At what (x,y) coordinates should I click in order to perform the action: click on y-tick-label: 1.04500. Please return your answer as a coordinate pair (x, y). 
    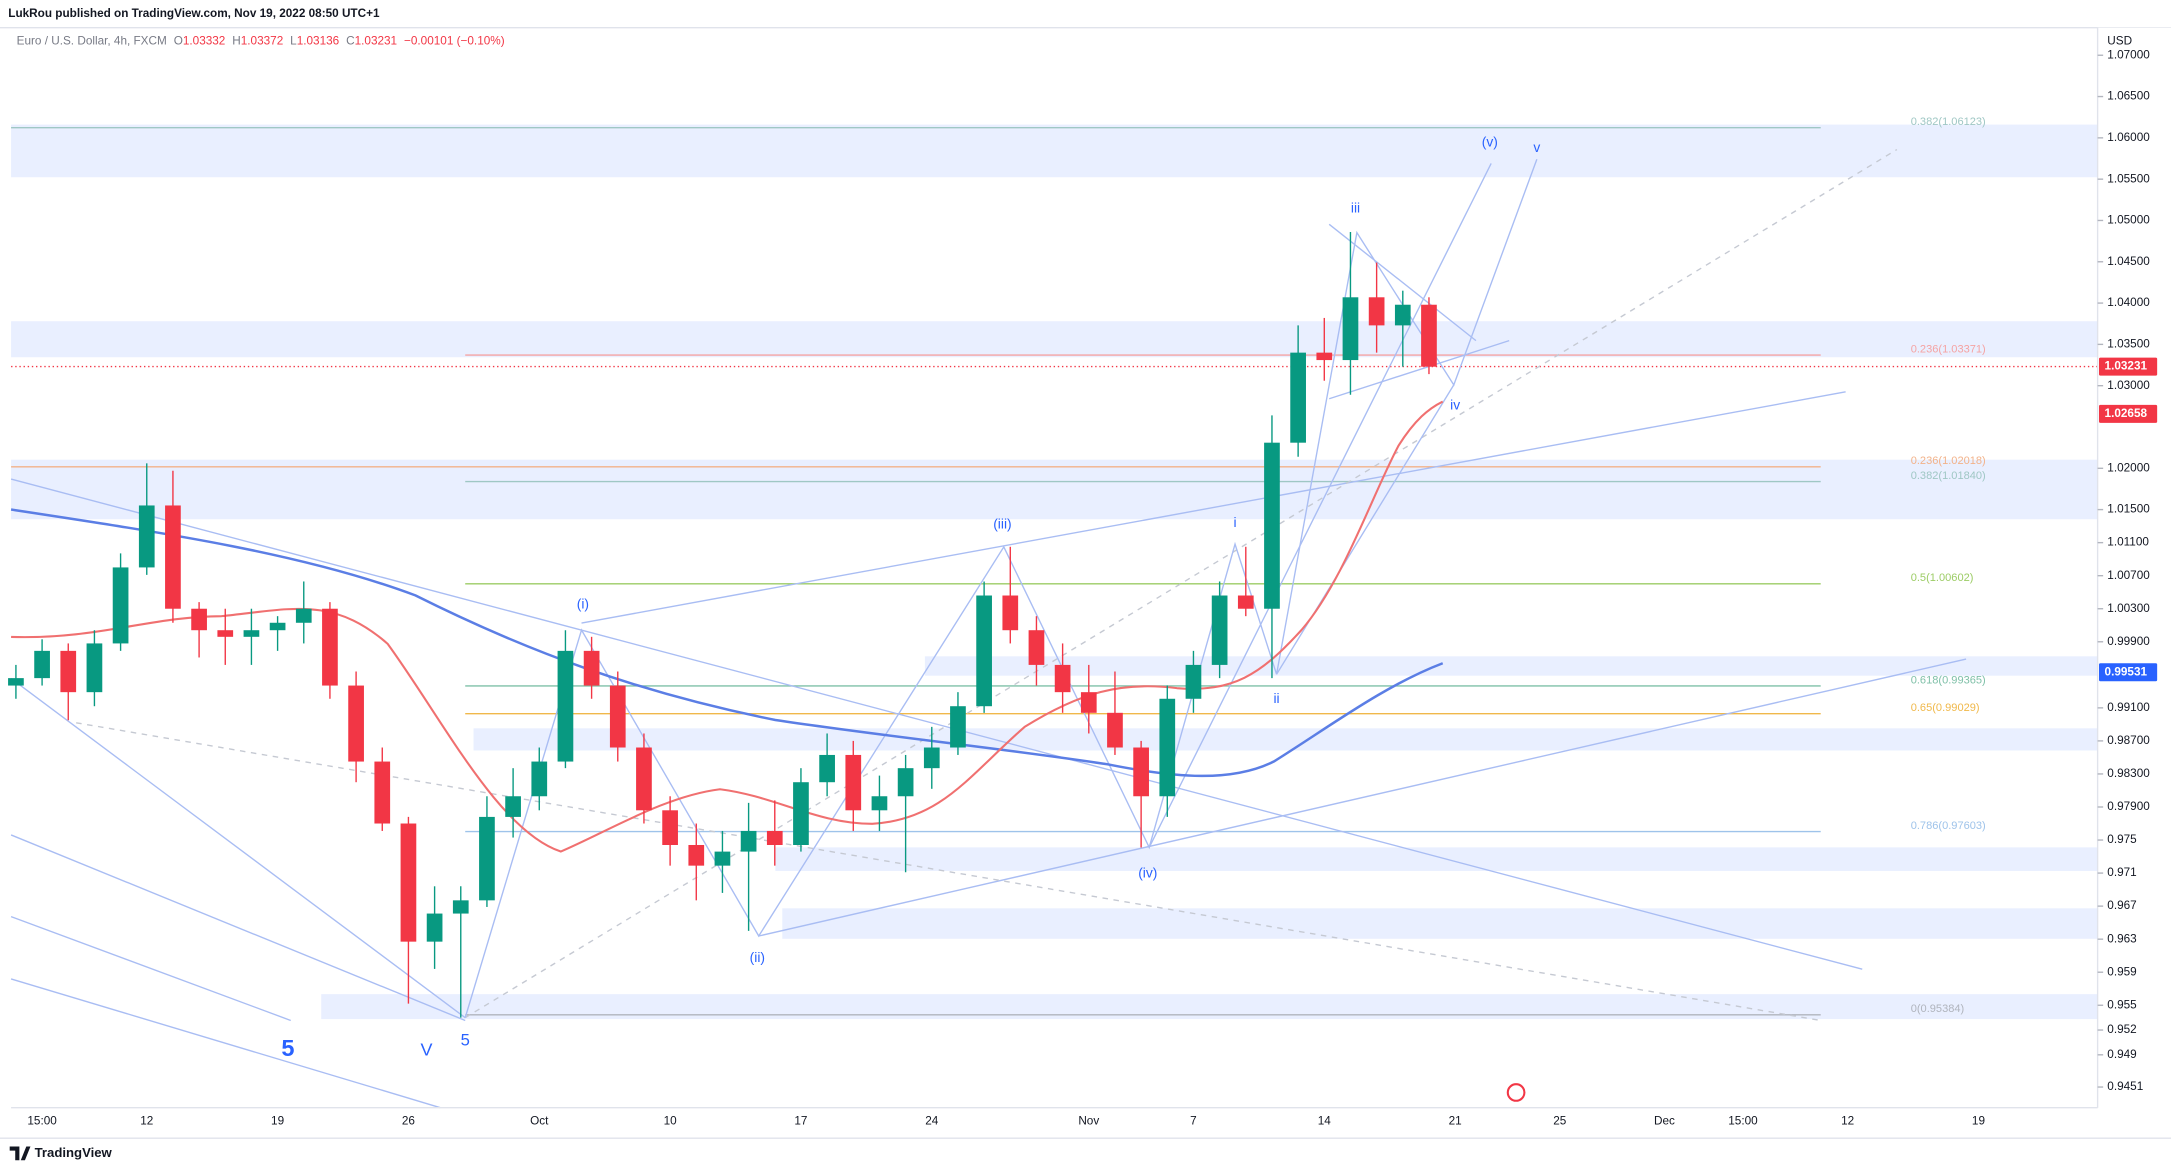
    Looking at the image, I should click on (2128, 261).